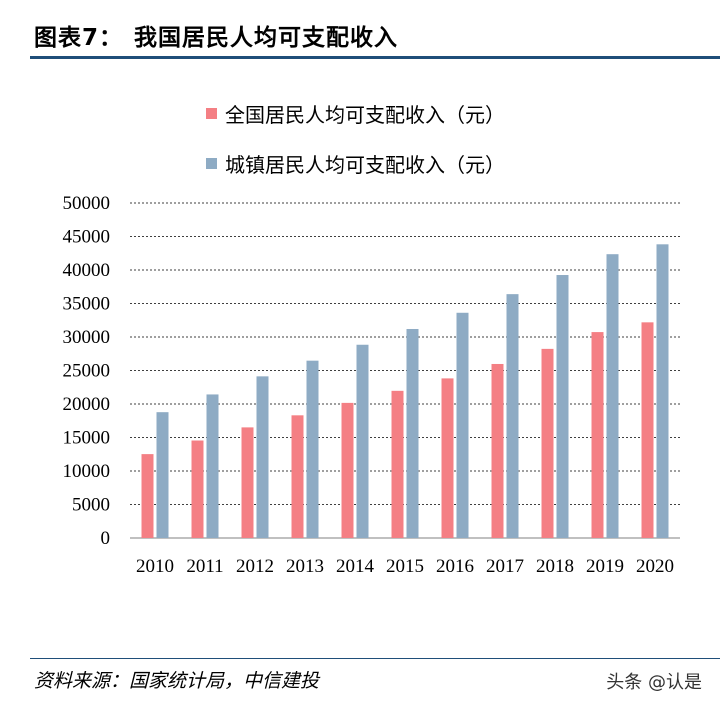  What do you see at coordinates (375, 57) in the screenshot?
I see `title-divider` at bounding box center [375, 57].